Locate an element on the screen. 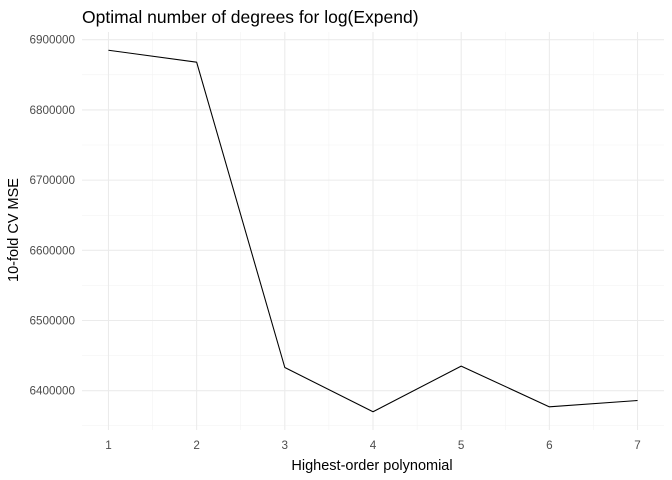 The image size is (672, 480). x-tick-label: 6 is located at coordinates (549, 445).